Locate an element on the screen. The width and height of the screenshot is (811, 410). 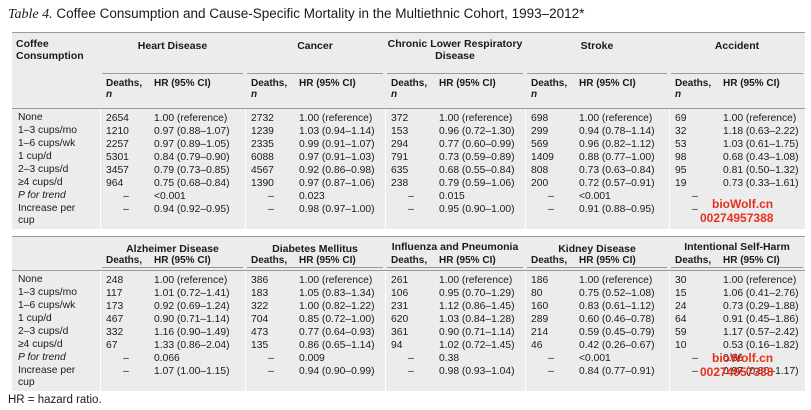
hr-cell: 0.38 is located at coordinates (449, 358).